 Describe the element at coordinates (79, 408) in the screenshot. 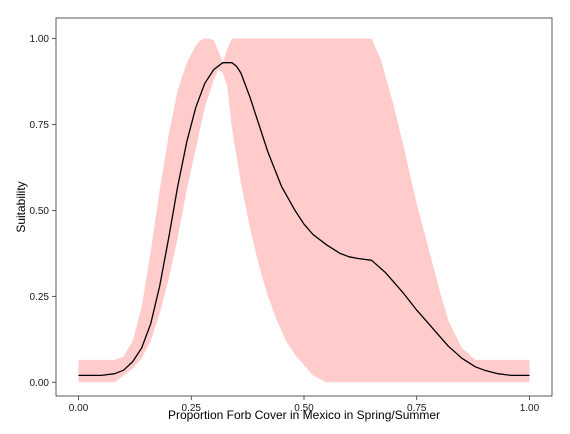

I see `x-tick-label: 0.00` at that location.